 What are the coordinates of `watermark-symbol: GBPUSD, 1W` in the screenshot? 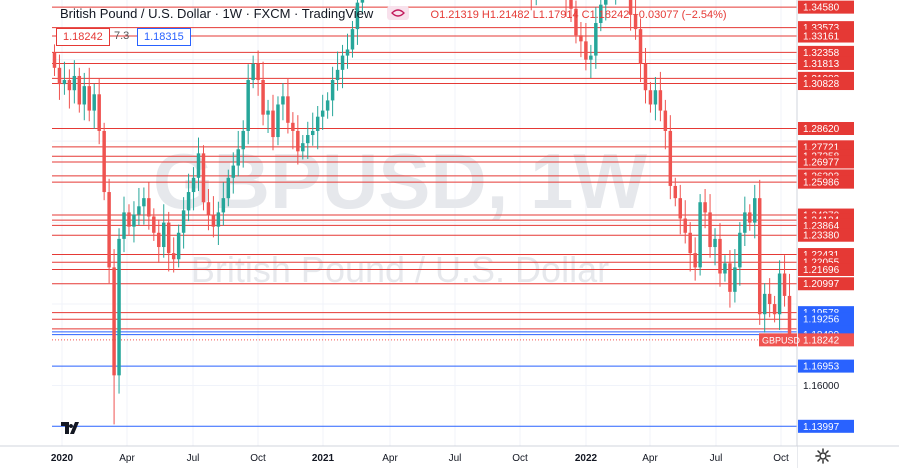 It's located at (400, 181).